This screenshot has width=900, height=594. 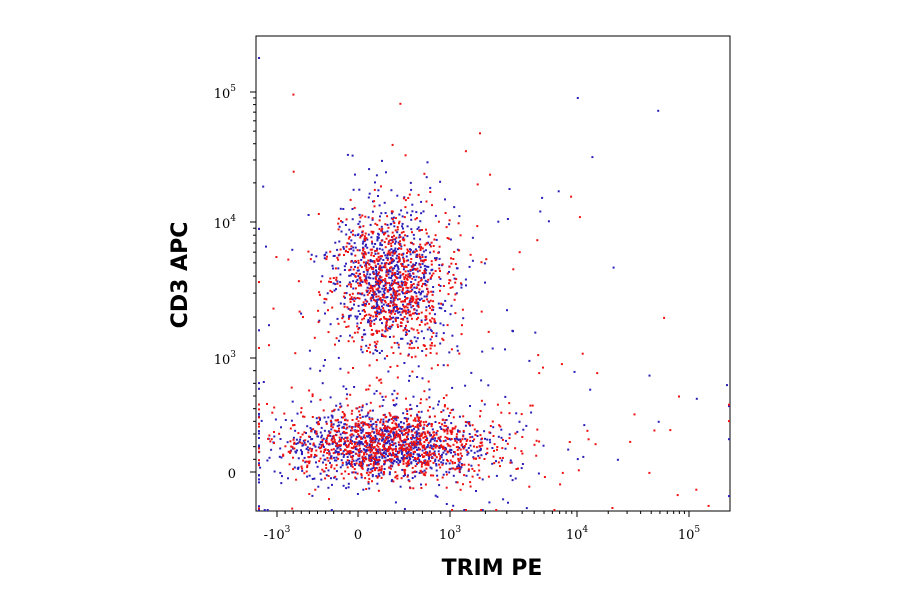 I want to click on y-tick-label: 104, so click(x=225, y=223).